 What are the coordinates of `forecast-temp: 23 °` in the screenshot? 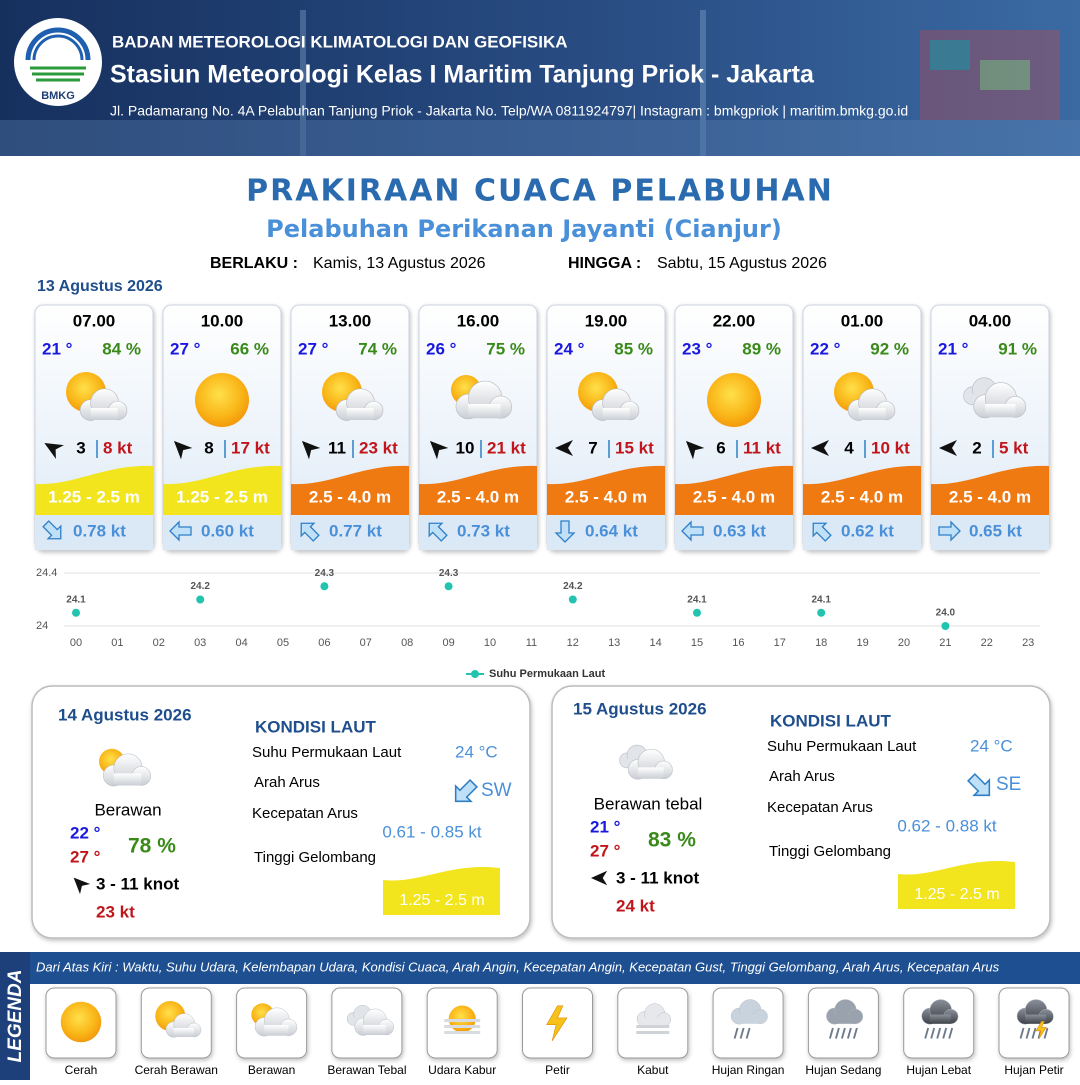 It's located at (697, 348).